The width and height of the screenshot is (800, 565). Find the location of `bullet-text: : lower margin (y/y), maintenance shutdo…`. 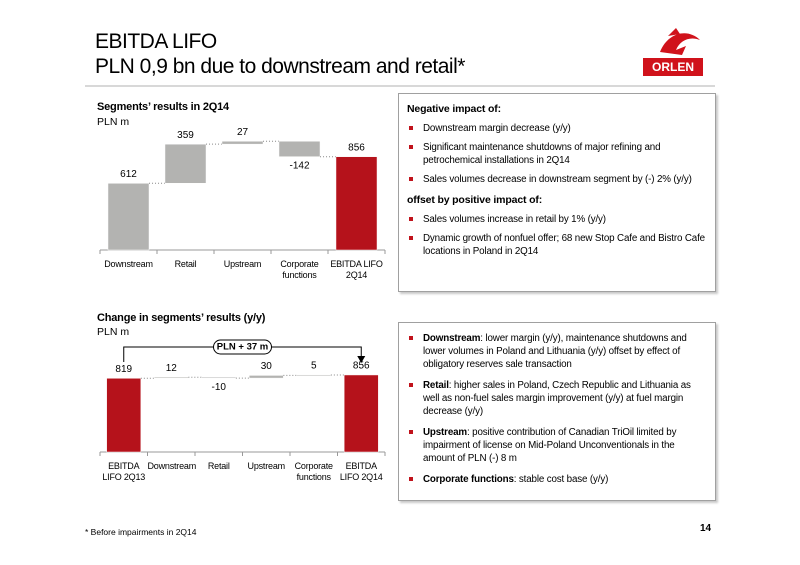

bullet-text: : lower margin (y/y), maintenance shutdo… is located at coordinates (555, 351).